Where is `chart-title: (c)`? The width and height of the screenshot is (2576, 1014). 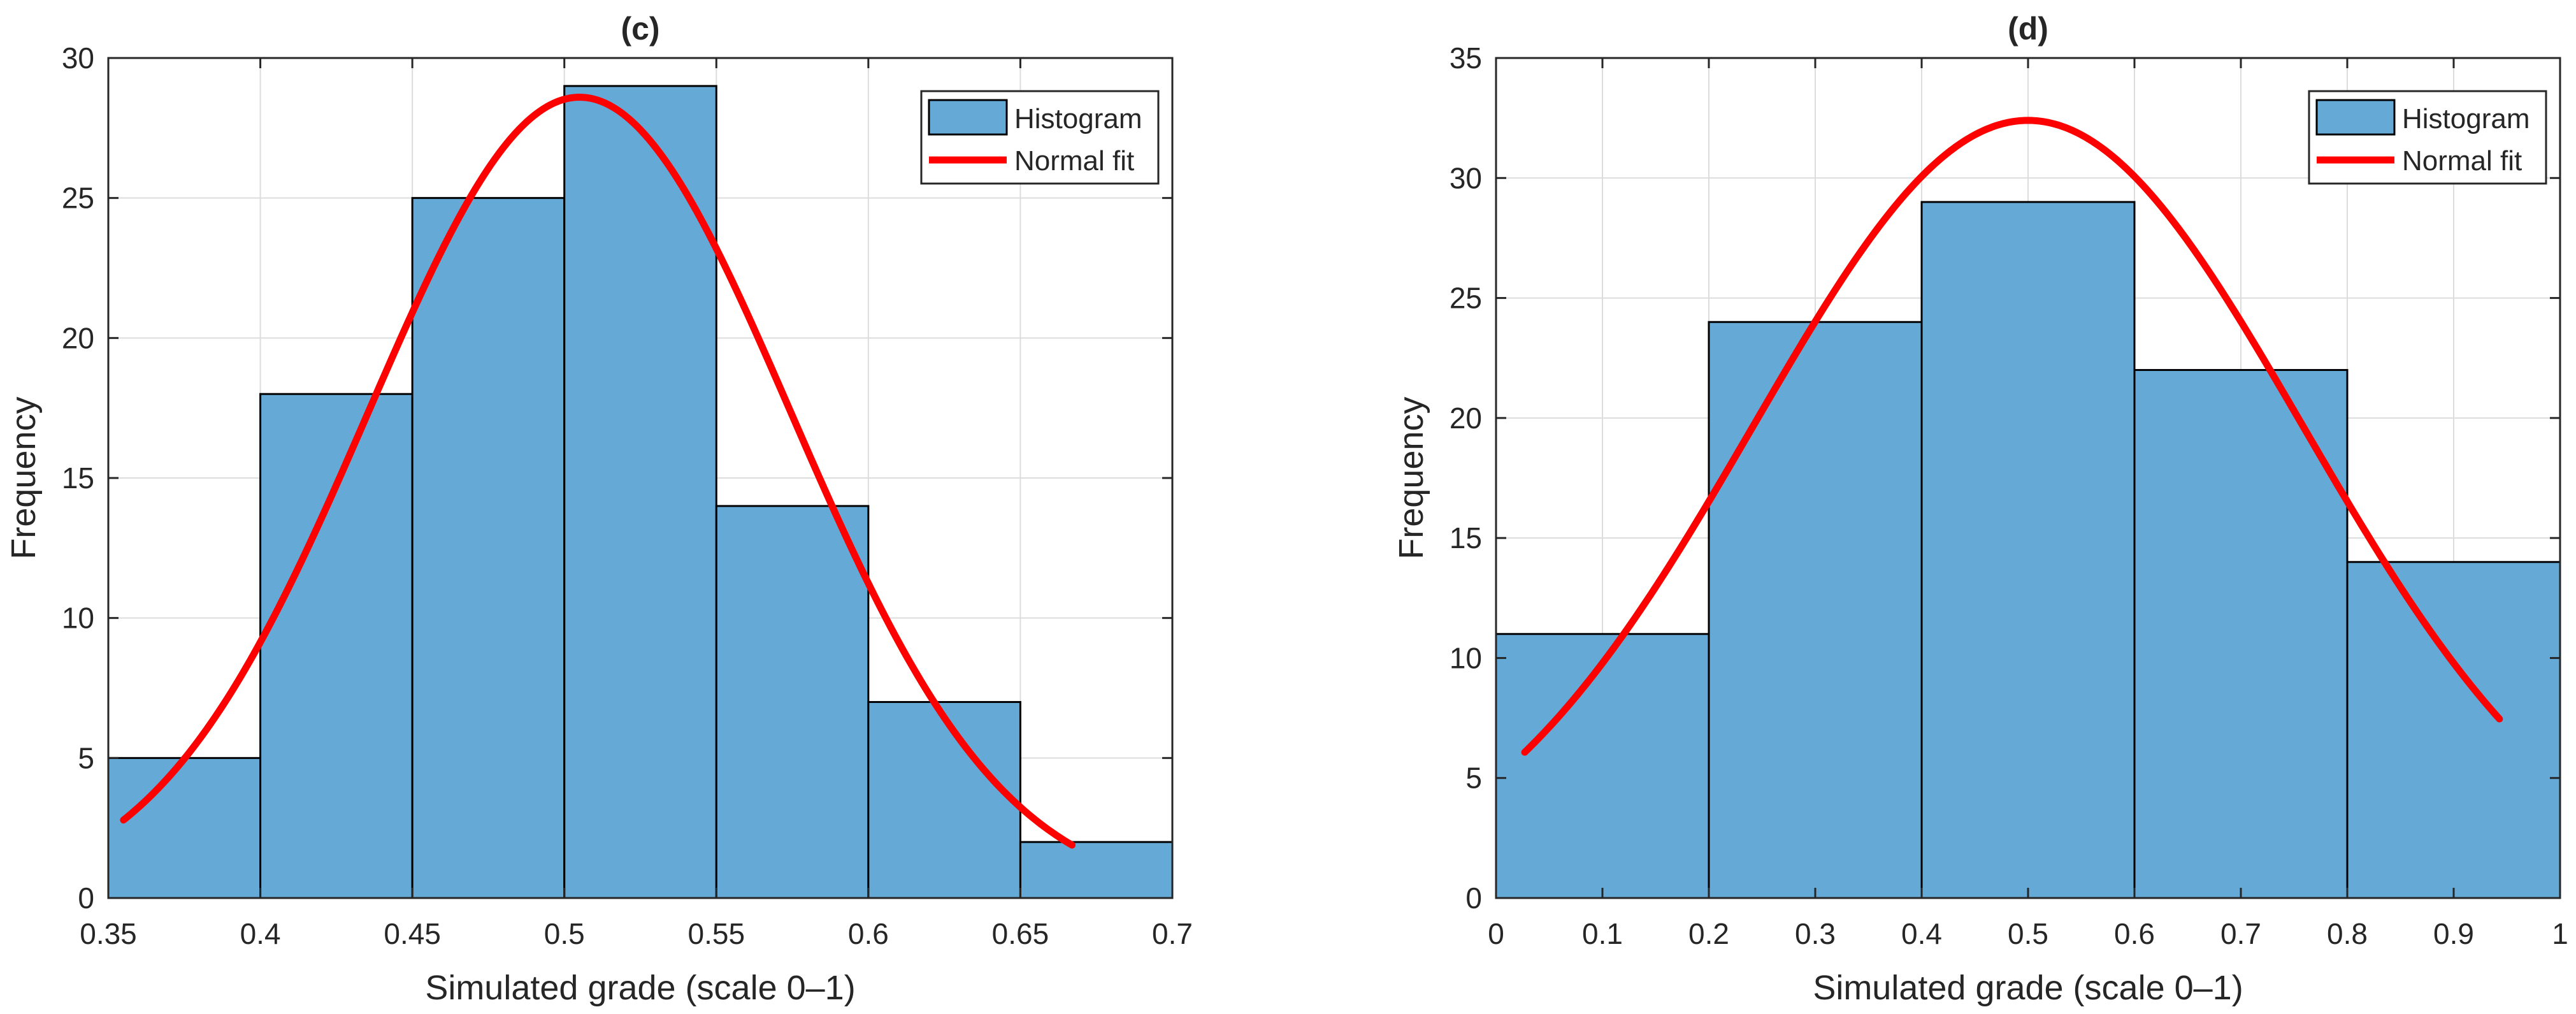
chart-title: (c) is located at coordinates (640, 29).